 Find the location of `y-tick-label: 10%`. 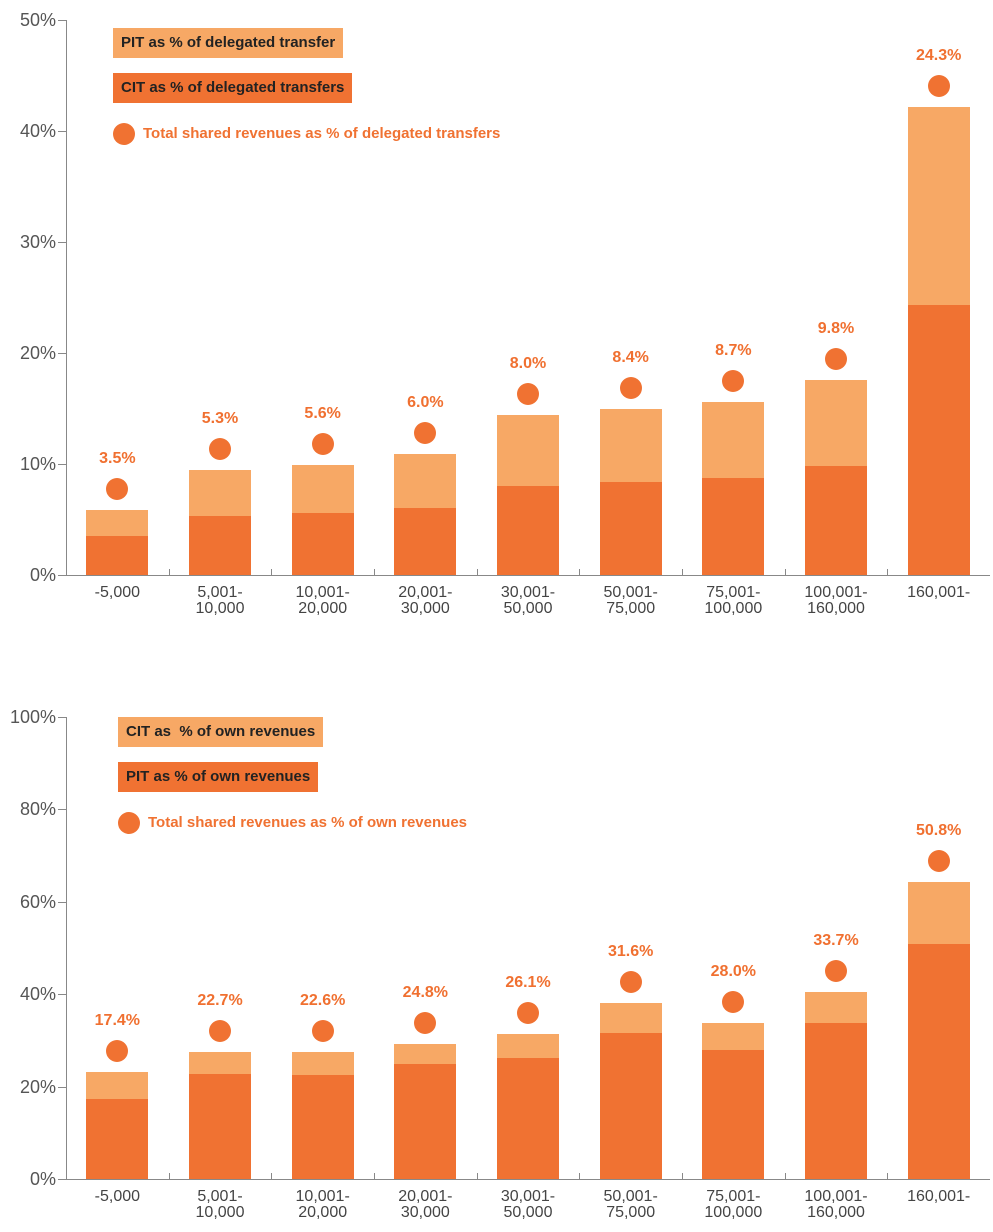

y-tick-label: 10% is located at coordinates (37, 464).